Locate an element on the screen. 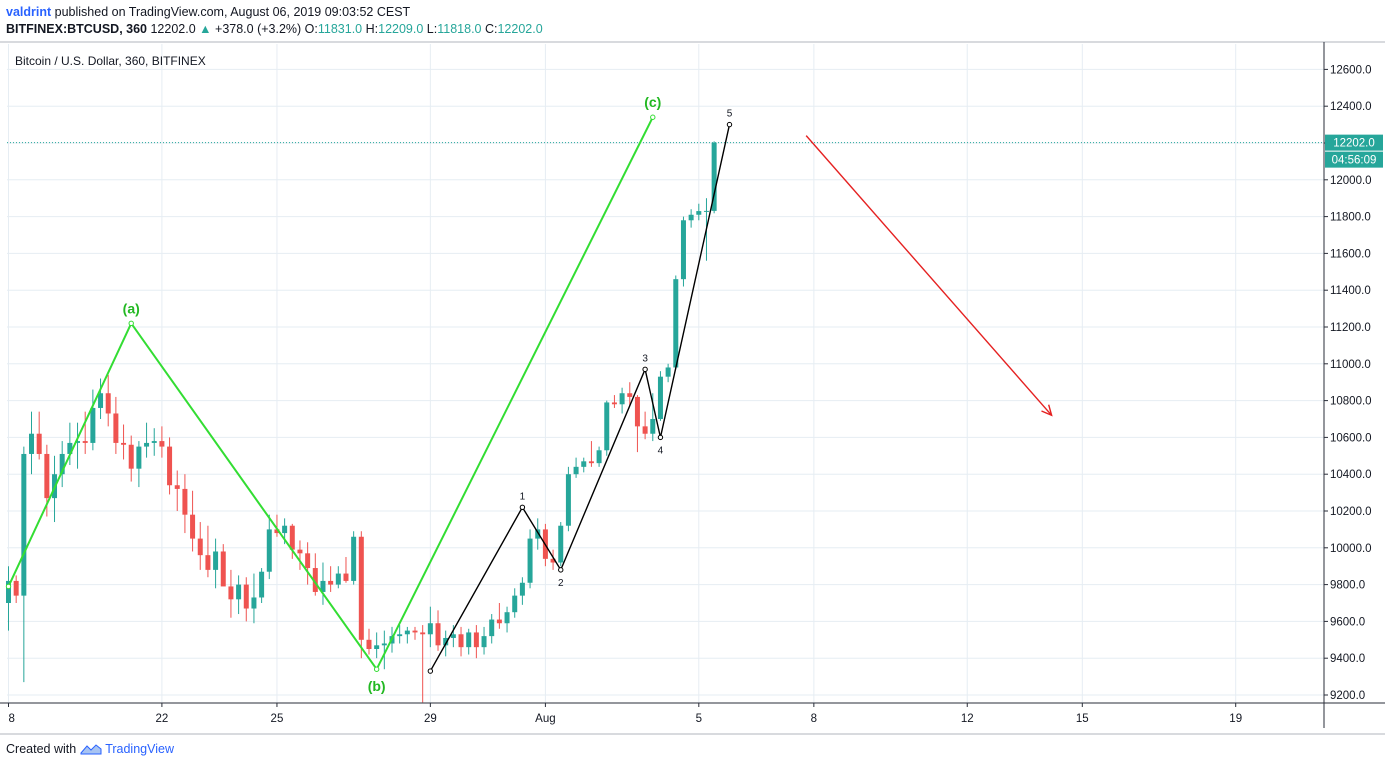 The height and width of the screenshot is (768, 1391). price-tick-label: 11200.0 is located at coordinates (1350, 328).